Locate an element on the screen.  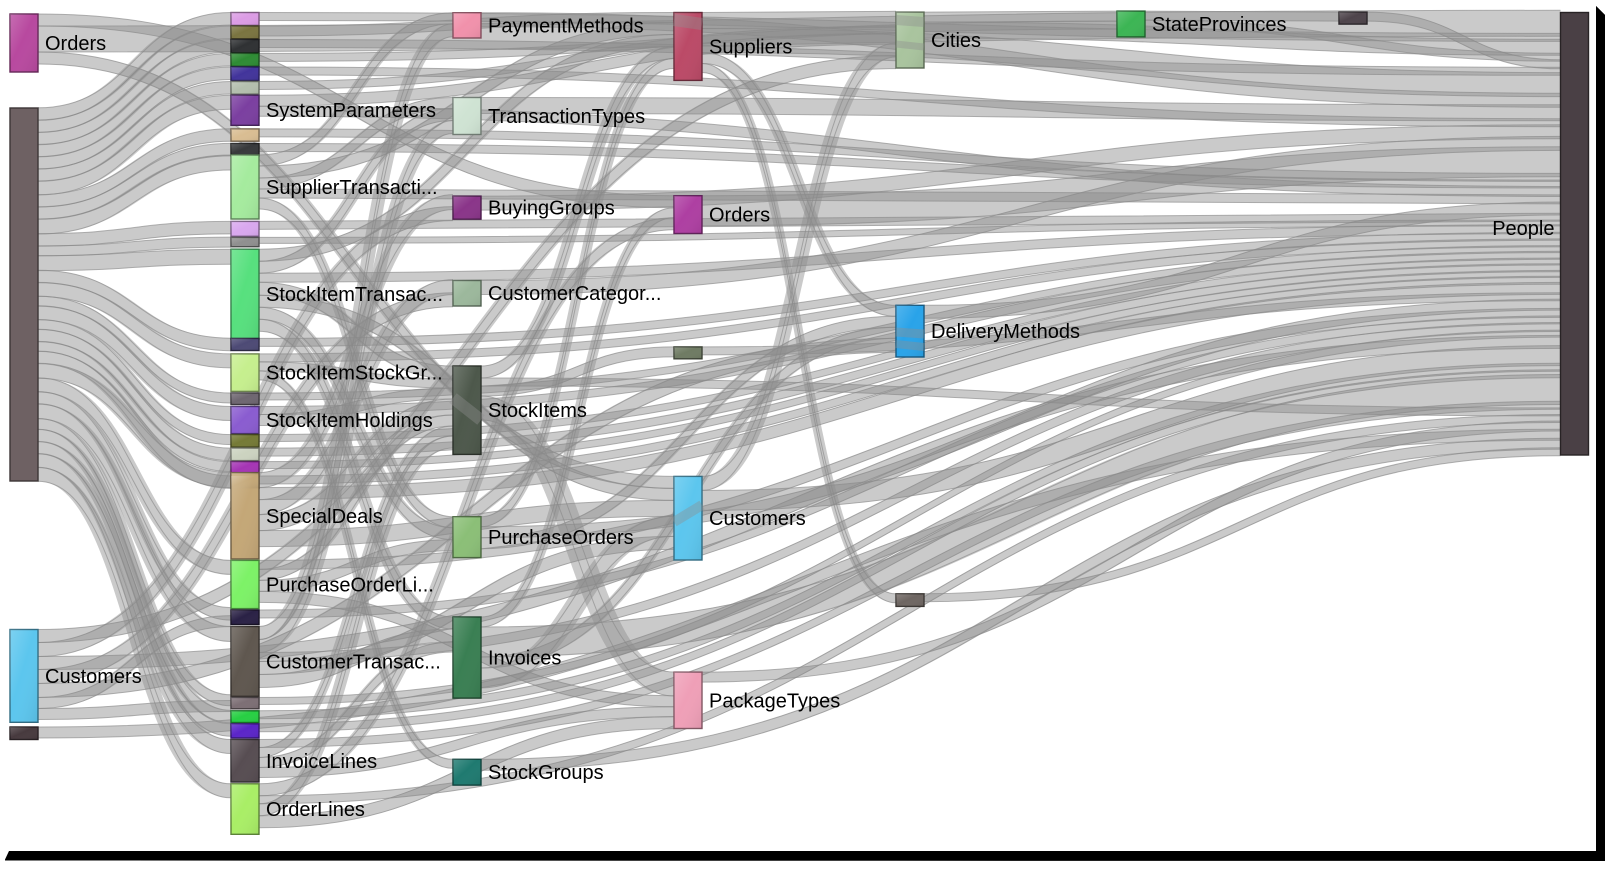
svg-text: StateProvinces is located at coordinates (1219, 25).